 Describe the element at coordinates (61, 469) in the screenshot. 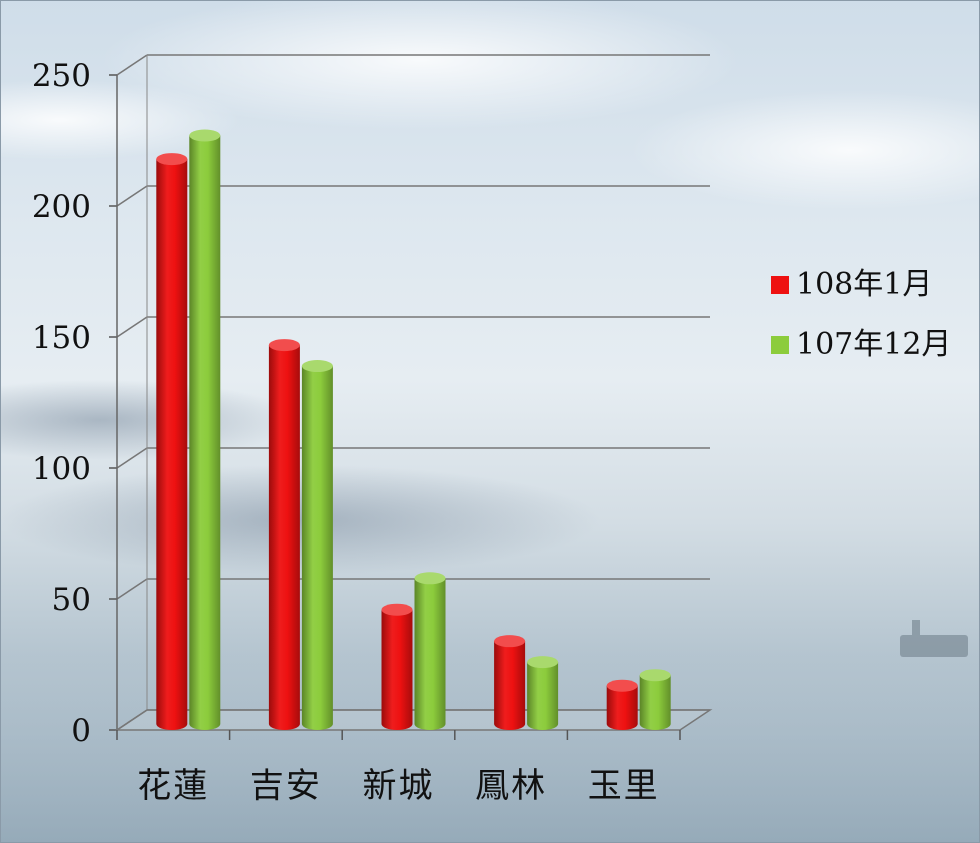

I see `y-tick-label: 100` at that location.